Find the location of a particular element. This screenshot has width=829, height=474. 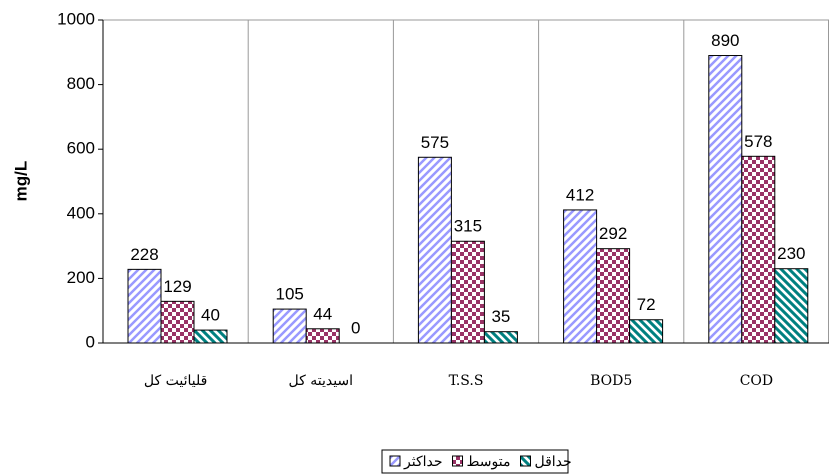

legend-label: حداقل is located at coordinates (553, 462).